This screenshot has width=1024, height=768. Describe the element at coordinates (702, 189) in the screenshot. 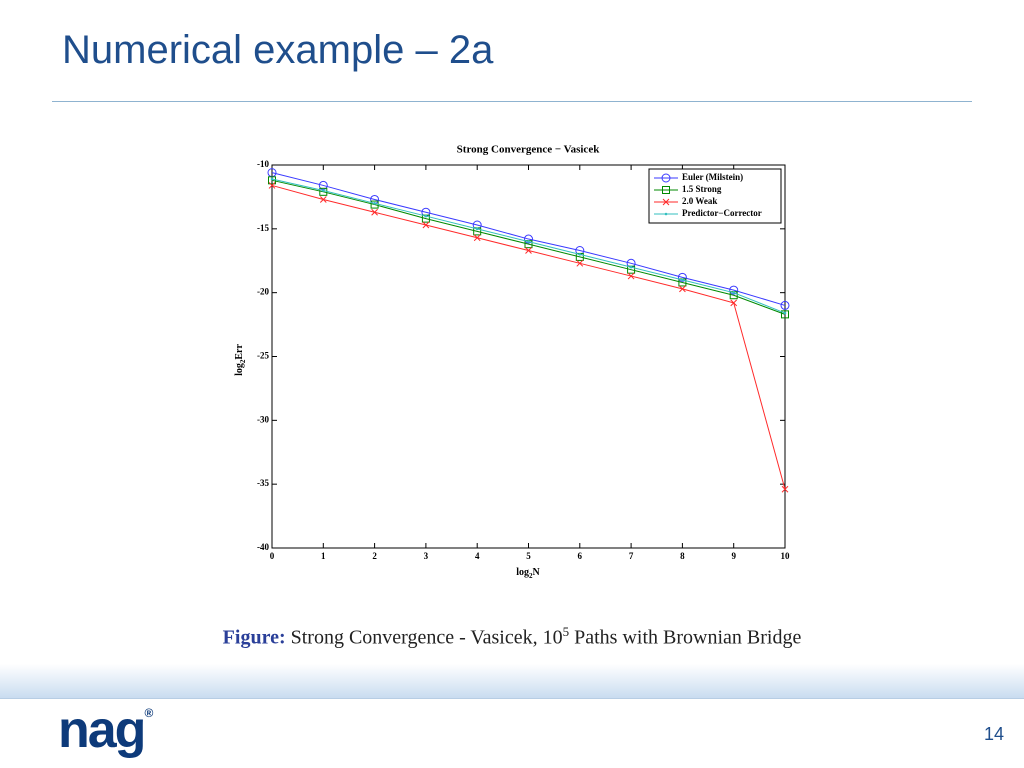

I see `legend-label: 1.5 Strong` at that location.